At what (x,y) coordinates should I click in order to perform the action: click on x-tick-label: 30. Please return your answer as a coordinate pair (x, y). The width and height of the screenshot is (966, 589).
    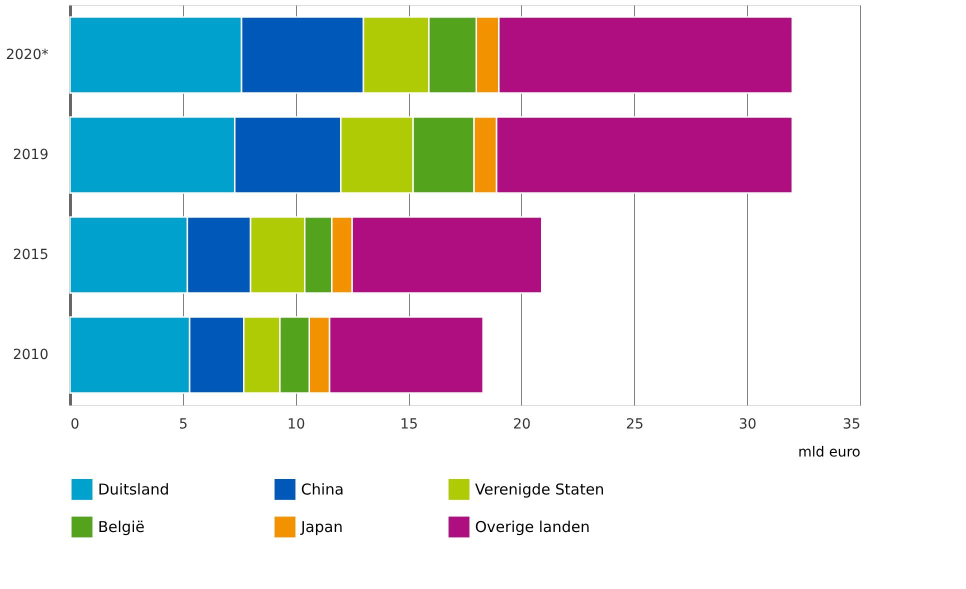
    Looking at the image, I should click on (747, 424).